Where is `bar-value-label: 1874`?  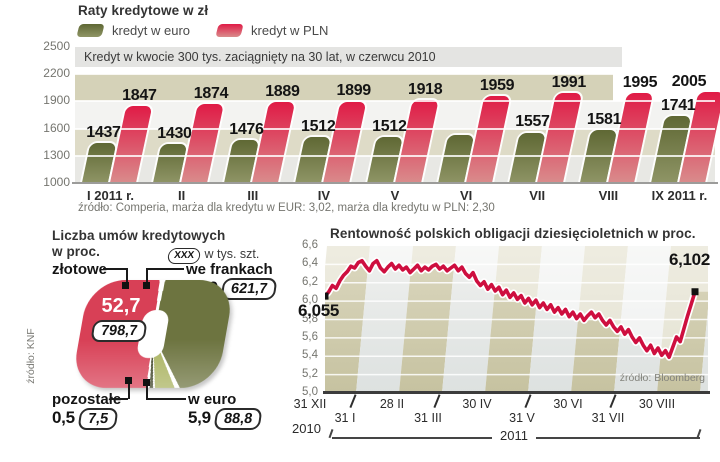 bar-value-label: 1874 is located at coordinates (211, 93).